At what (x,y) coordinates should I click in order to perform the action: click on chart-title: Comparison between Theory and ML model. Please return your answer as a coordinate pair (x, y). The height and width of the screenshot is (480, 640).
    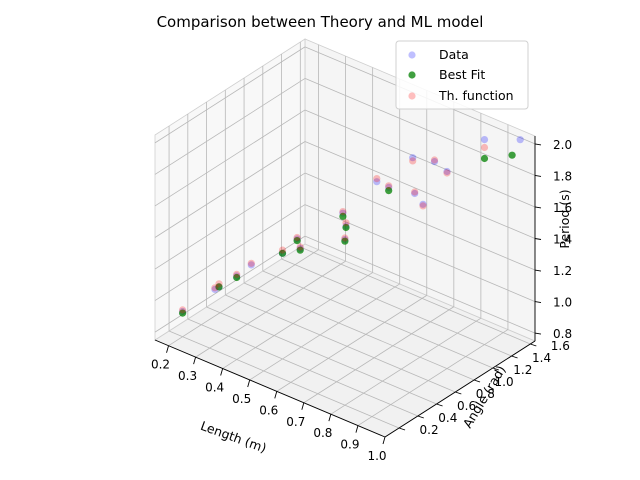
    Looking at the image, I should click on (320, 22).